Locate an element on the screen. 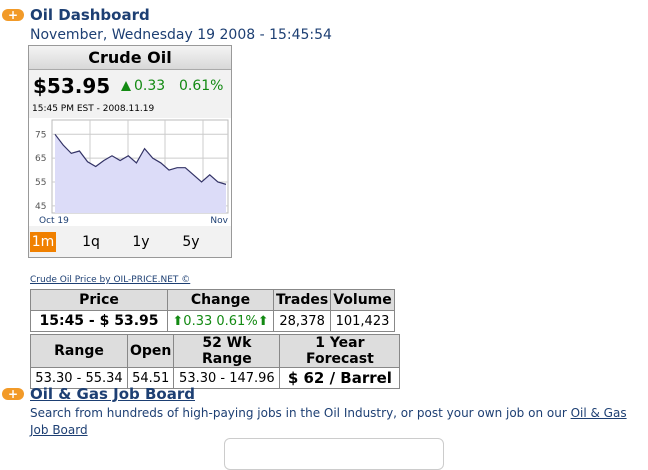  y-tick-label: 55 is located at coordinates (40, 183).